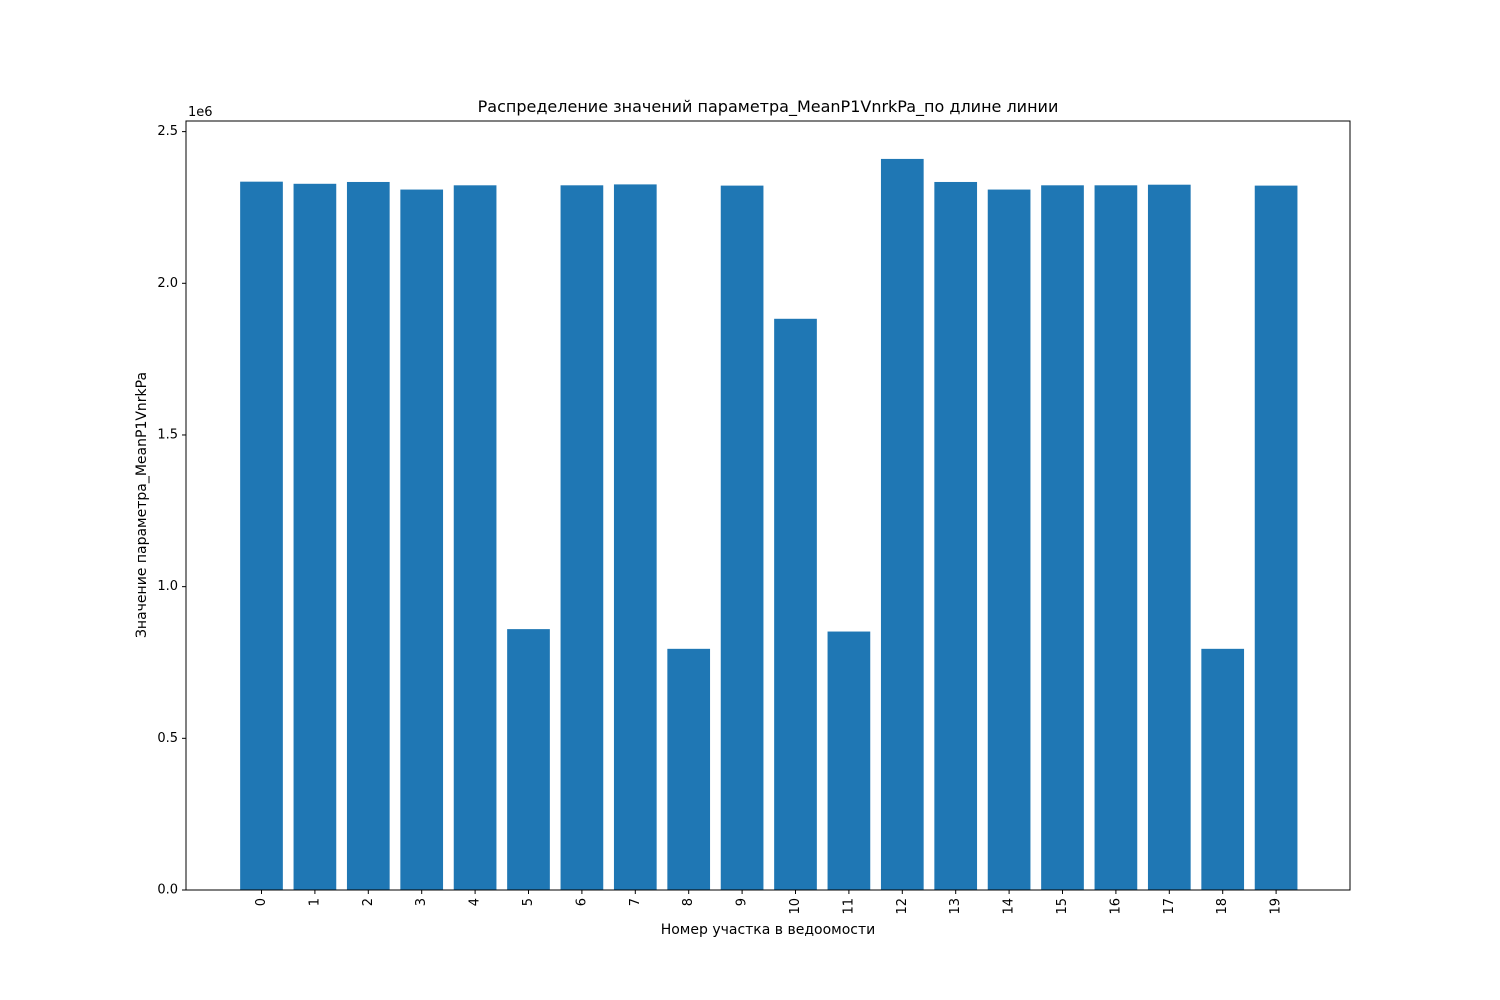 The image size is (1500, 1000). What do you see at coordinates (528, 902) in the screenshot?
I see `x-tick-label: 5` at bounding box center [528, 902].